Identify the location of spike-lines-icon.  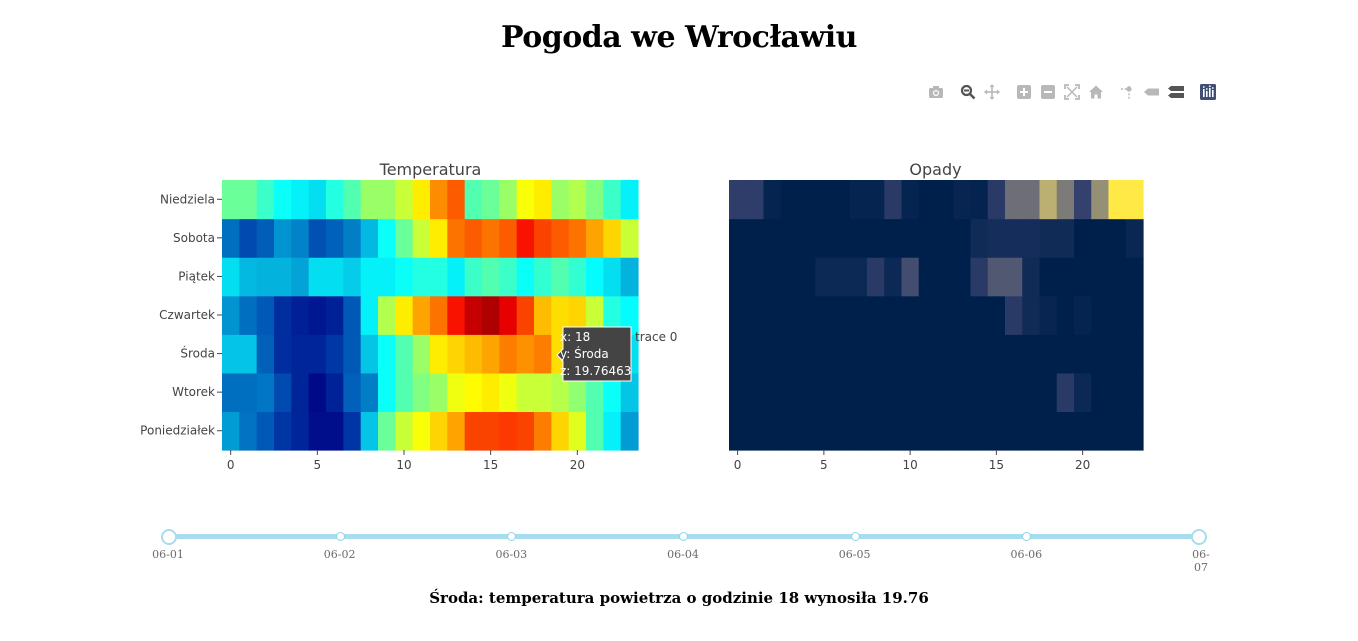
(1128, 92).